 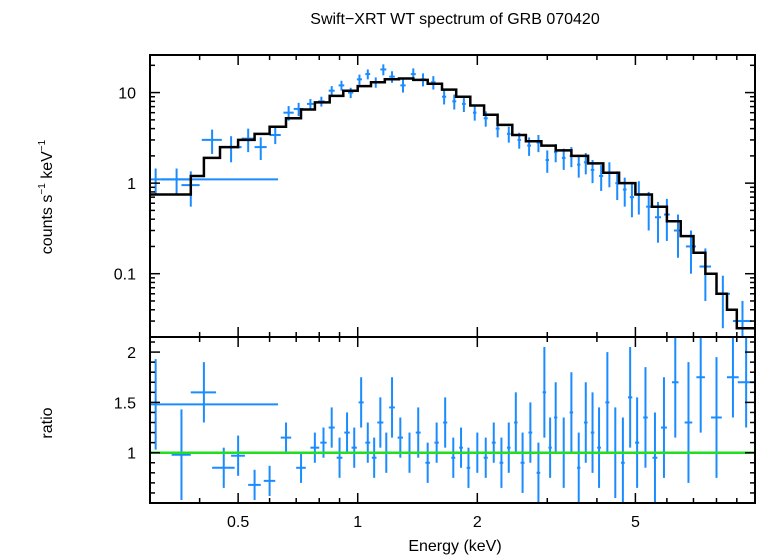 I want to click on y-tick-label: 1.5, so click(x=125, y=403).